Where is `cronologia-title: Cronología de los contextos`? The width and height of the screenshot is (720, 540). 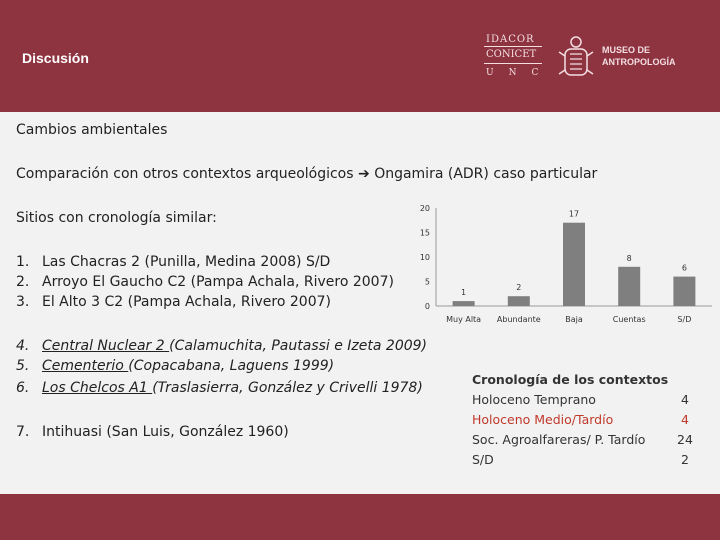 cronologia-title: Cronología de los contextos is located at coordinates (592, 382).